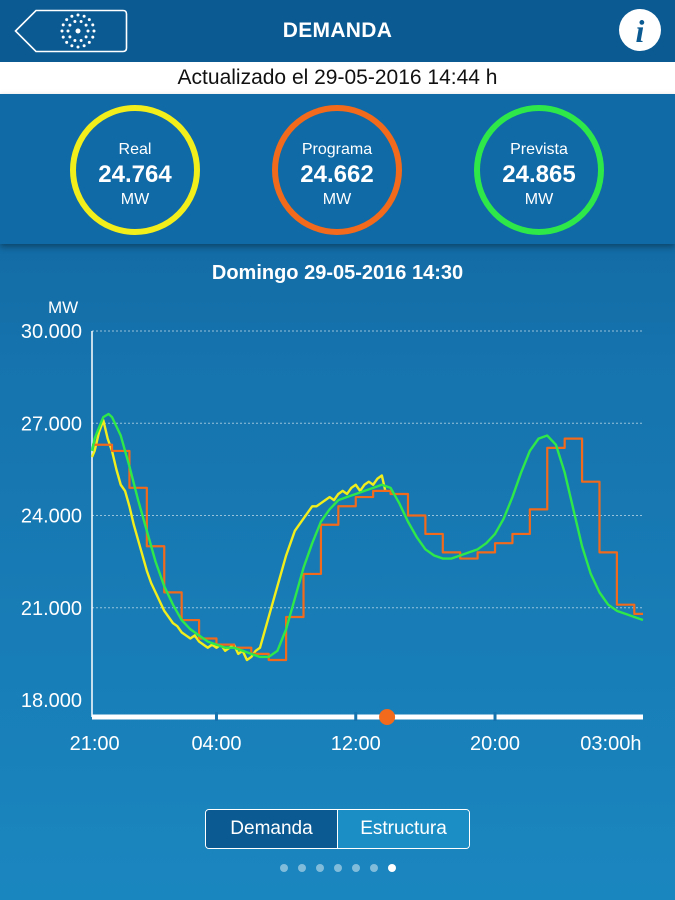 The image size is (675, 900). Describe the element at coordinates (337, 149) in the screenshot. I see `gauge-label: Programa` at that location.